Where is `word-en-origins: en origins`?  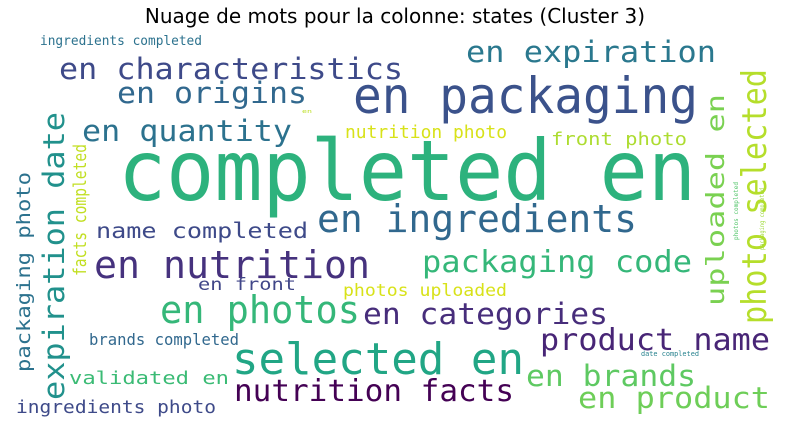 word-en-origins: en origins is located at coordinates (212, 93).